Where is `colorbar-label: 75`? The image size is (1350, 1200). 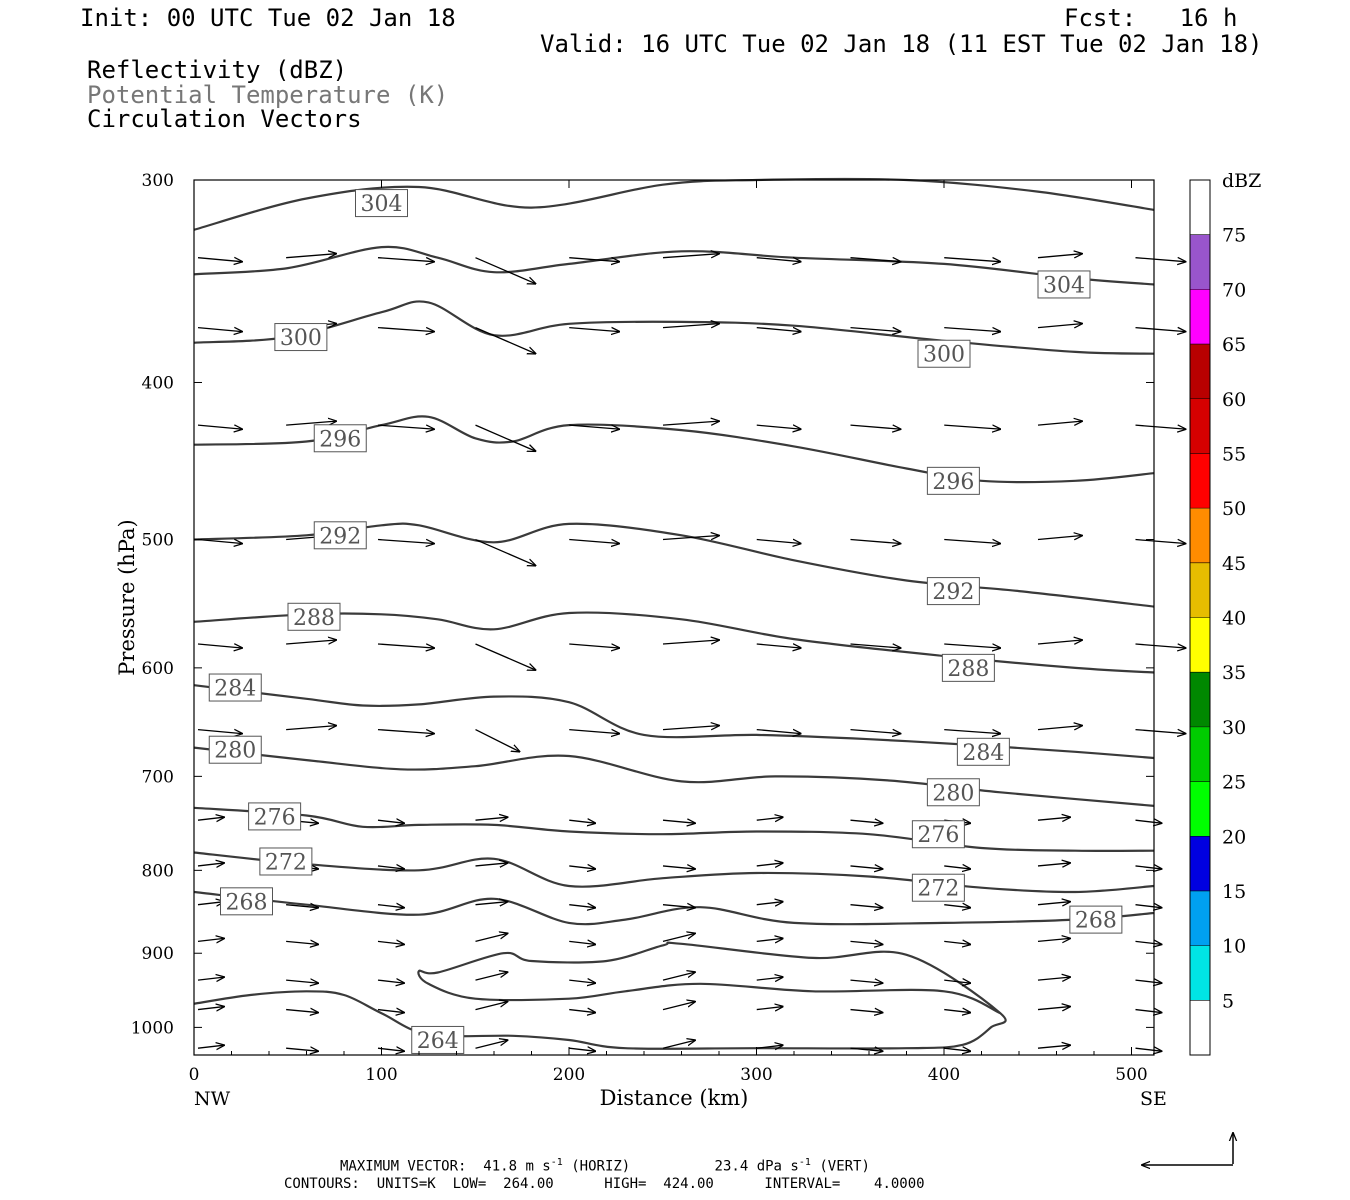
colorbar-label: 75 is located at coordinates (1234, 236).